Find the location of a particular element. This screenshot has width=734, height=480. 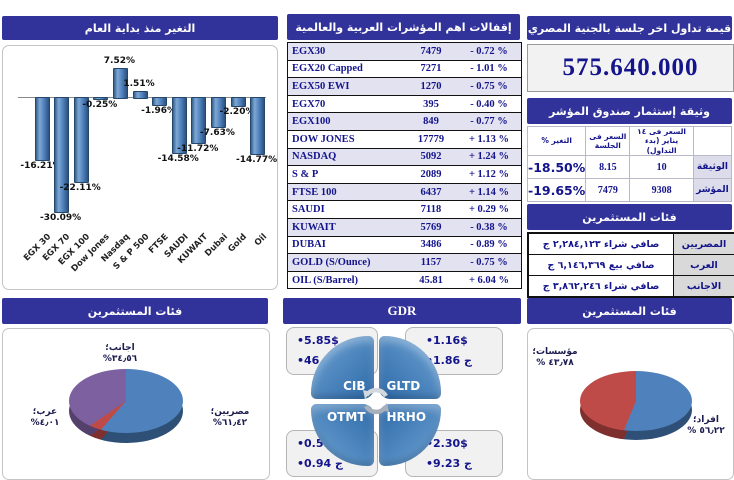

closings-value: 17779 is located at coordinates (431, 139).